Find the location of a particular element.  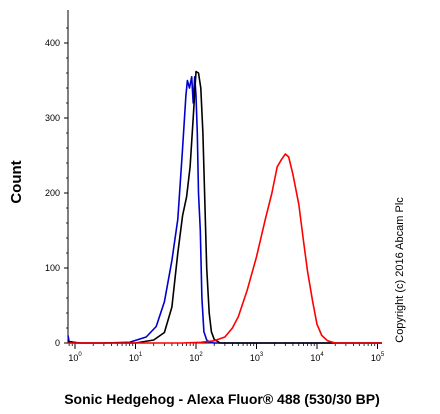

y-tick-label: 200 is located at coordinates (52, 193).